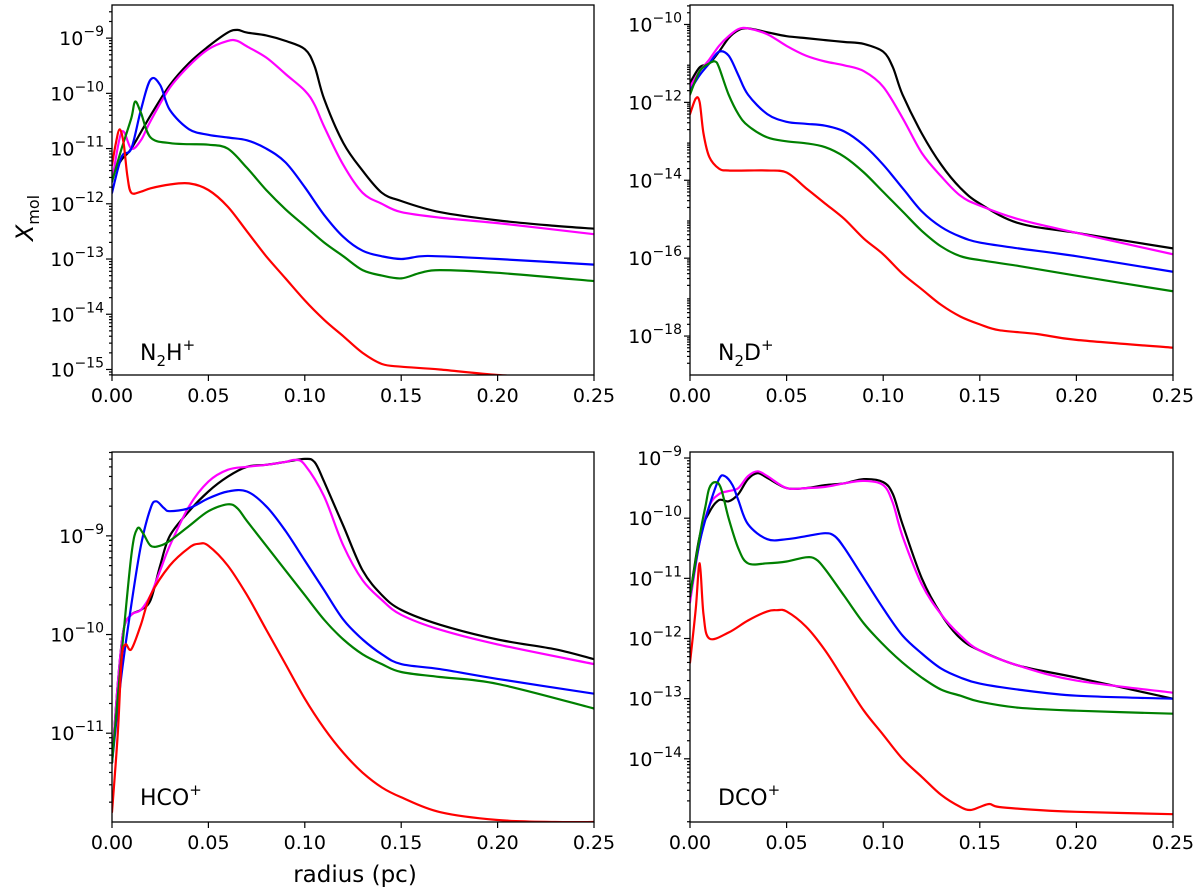  I want to click on label-main: HCO, so click(164, 798).